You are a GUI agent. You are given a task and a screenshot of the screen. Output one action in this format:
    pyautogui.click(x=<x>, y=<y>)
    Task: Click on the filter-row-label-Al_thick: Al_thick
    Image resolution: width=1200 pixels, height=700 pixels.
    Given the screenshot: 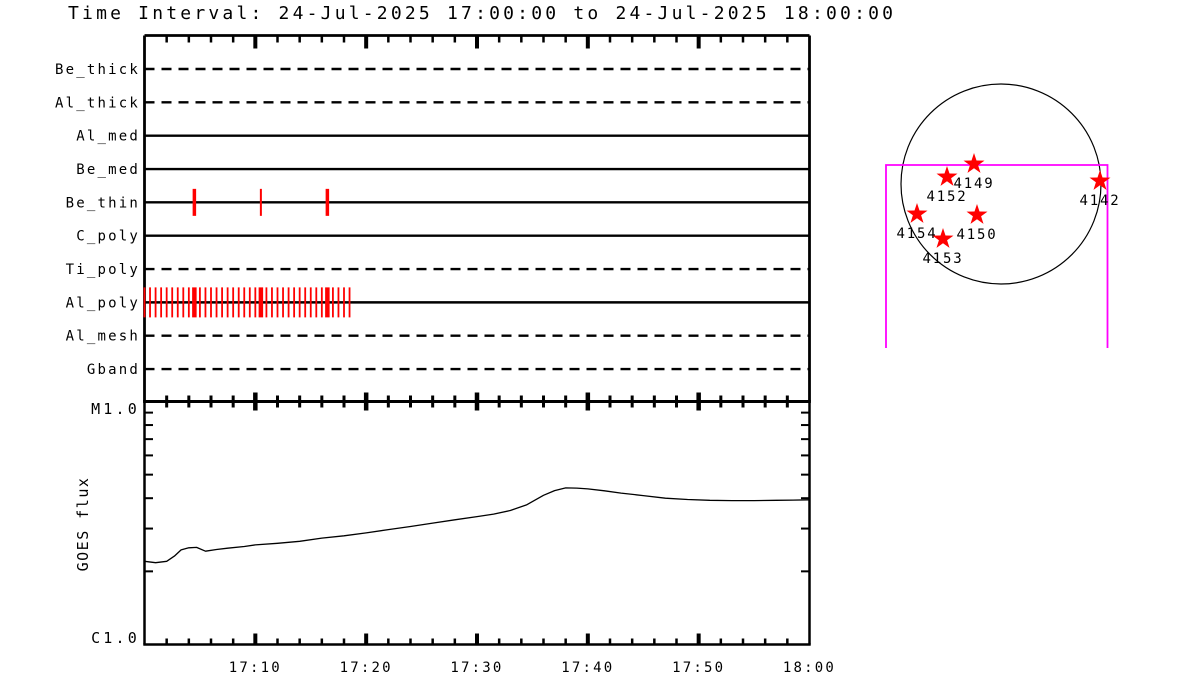 What is the action you would take?
    pyautogui.click(x=97, y=103)
    